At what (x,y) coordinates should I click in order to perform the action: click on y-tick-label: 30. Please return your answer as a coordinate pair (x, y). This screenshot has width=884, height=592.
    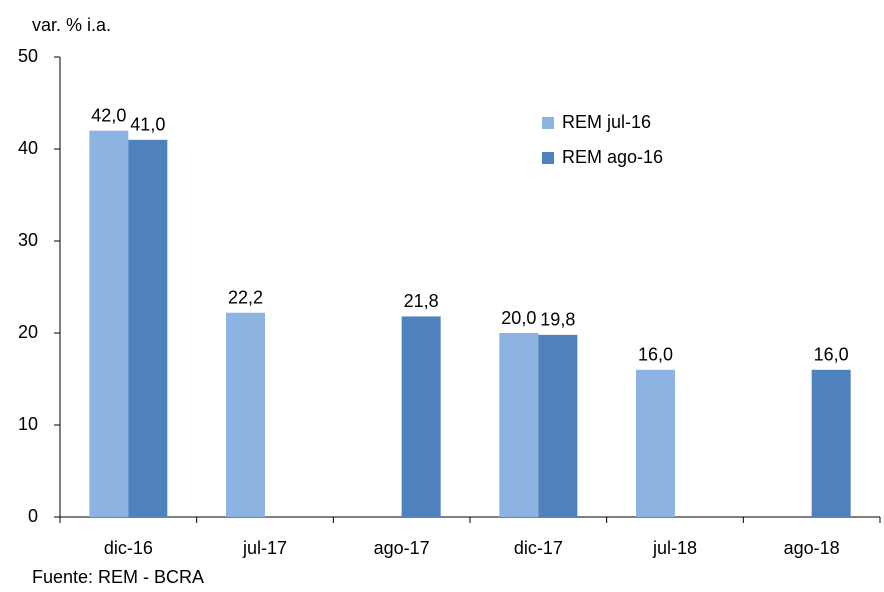
    Looking at the image, I should click on (28, 240).